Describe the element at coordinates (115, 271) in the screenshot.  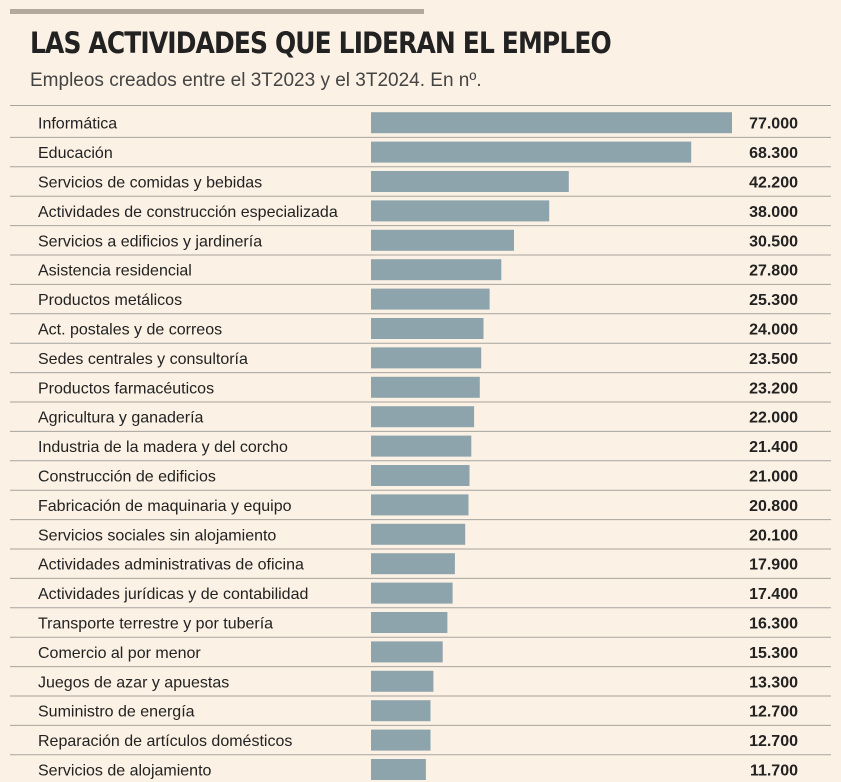
I see `category-label: Asistencia residencial` at that location.